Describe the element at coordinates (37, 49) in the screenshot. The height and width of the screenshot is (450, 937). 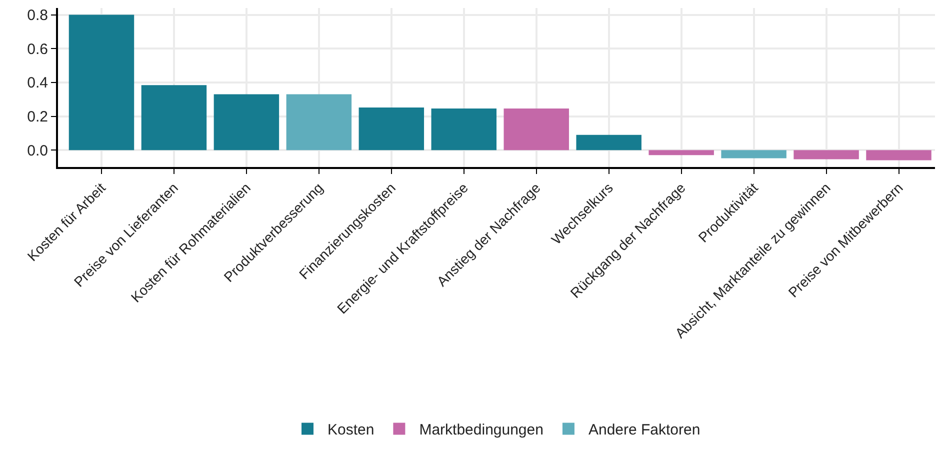
I see `y-tick-label: 0.6` at that location.